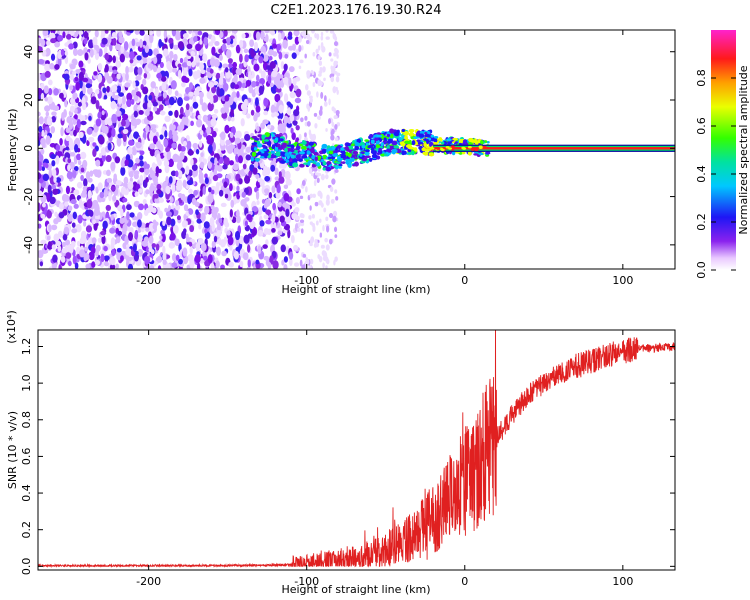 The image size is (750, 600). What do you see at coordinates (723, 150) in the screenshot?
I see `colorbar-bar` at bounding box center [723, 150].